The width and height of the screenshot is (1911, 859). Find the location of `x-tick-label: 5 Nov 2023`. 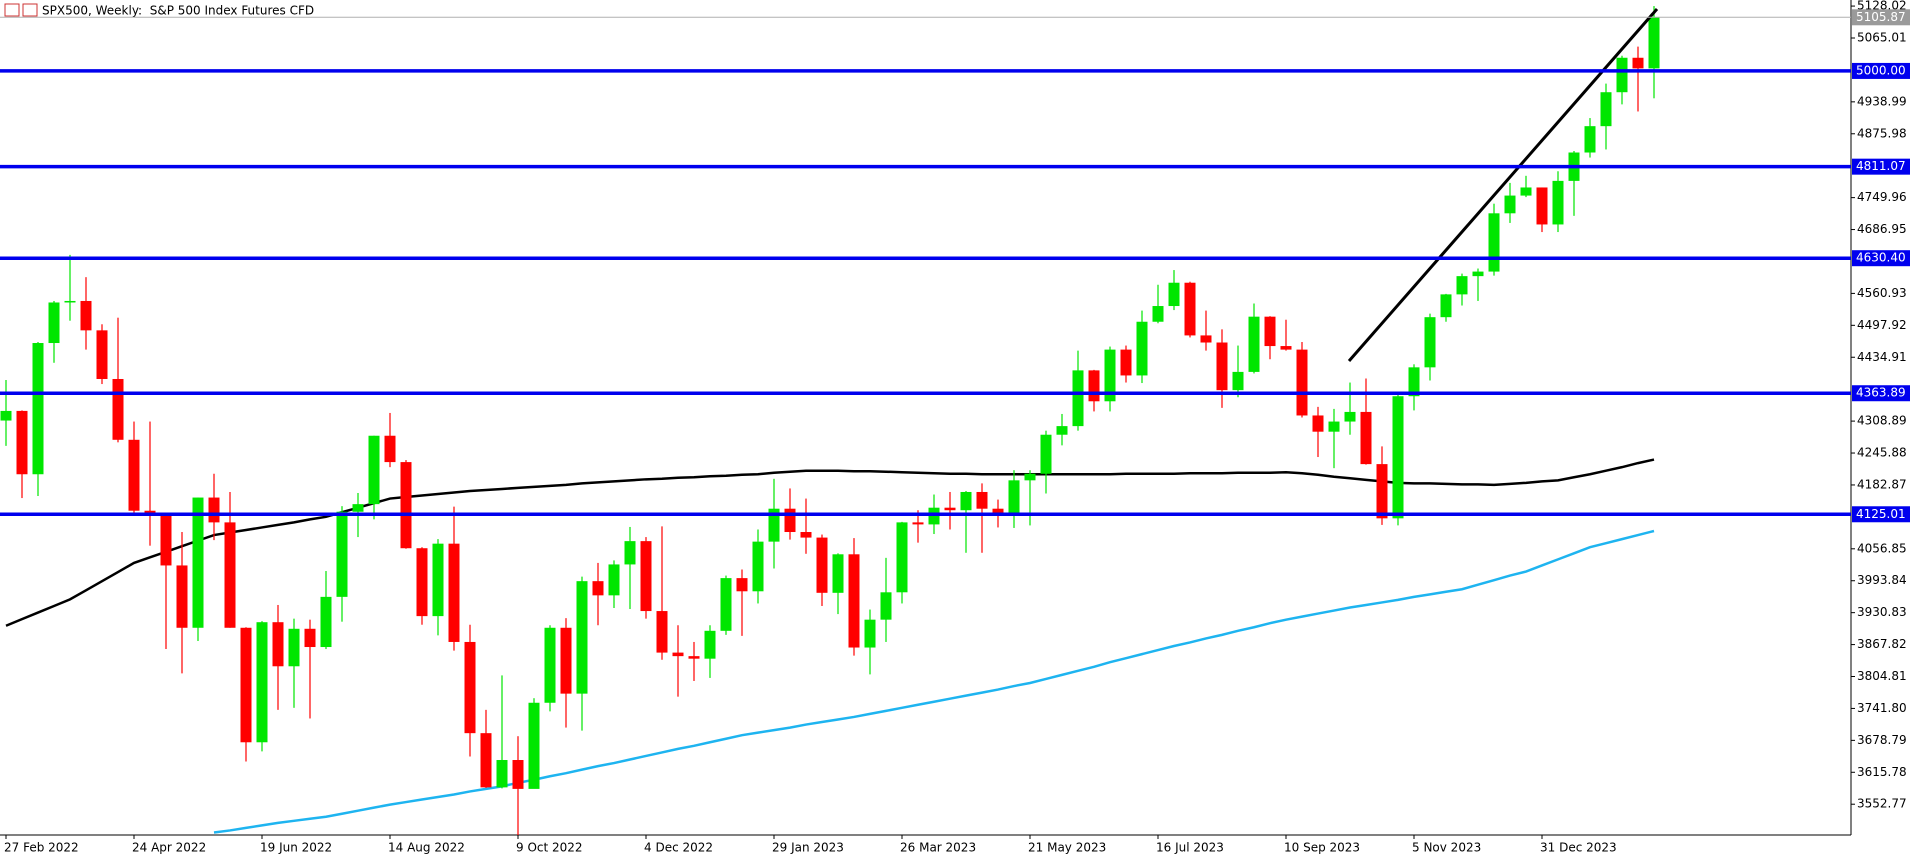

x-tick-label: 5 Nov 2023 is located at coordinates (1446, 848).